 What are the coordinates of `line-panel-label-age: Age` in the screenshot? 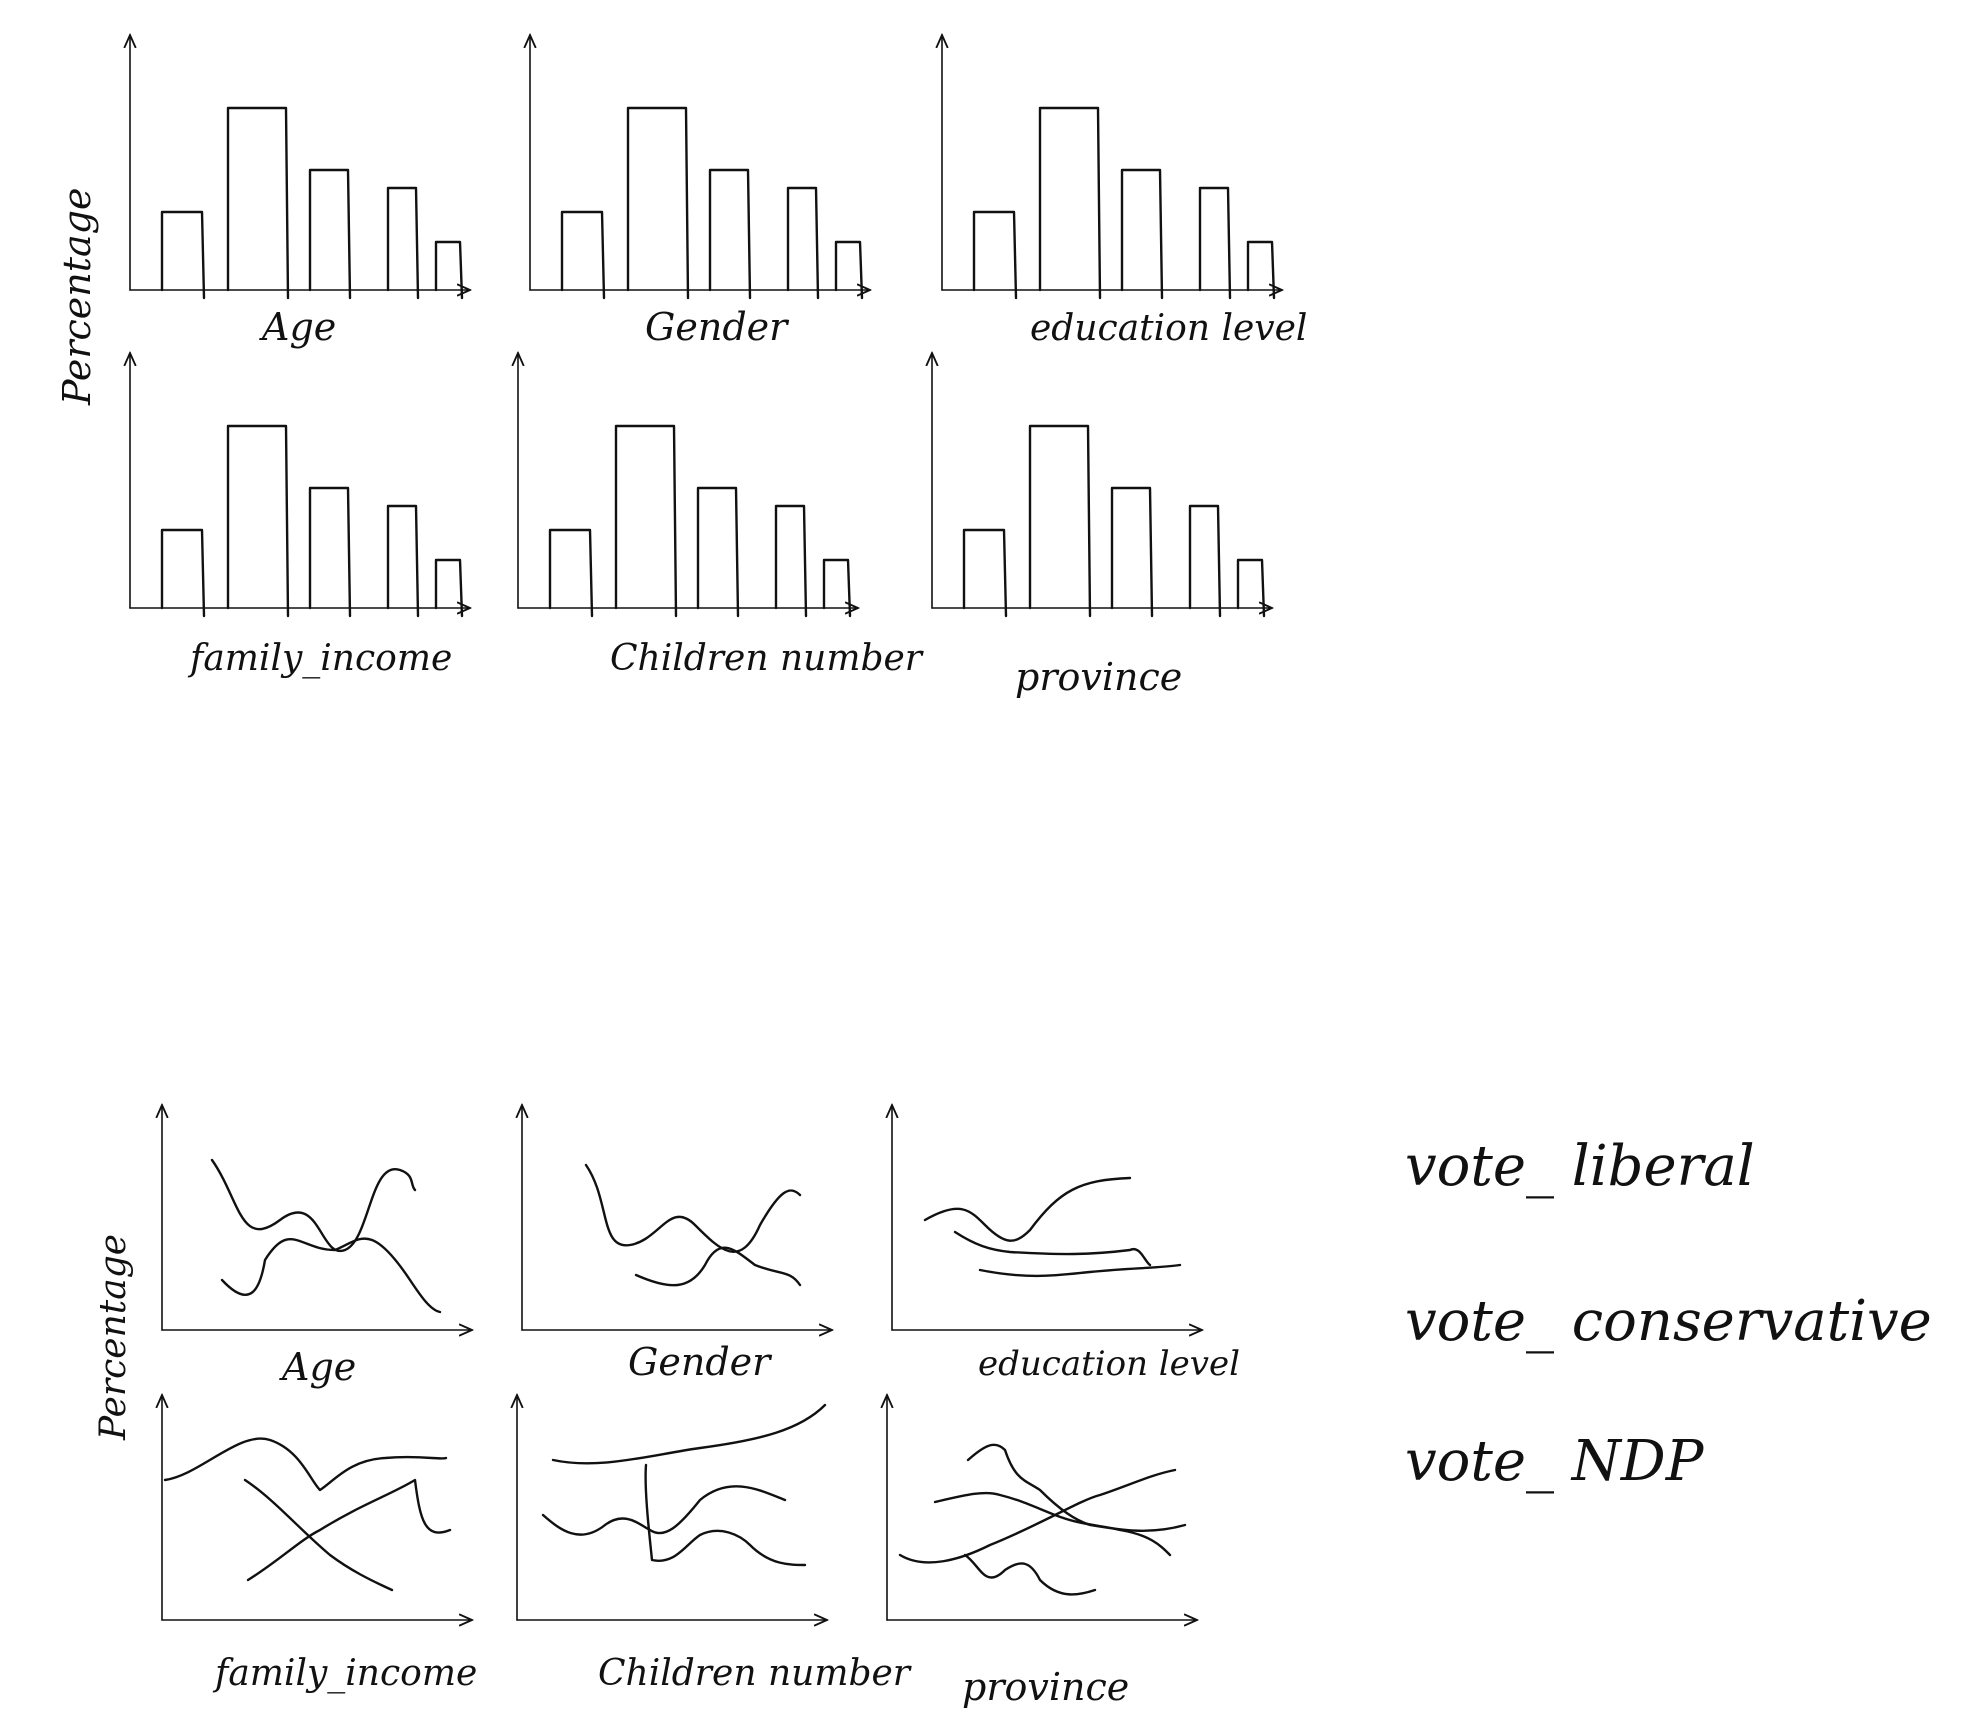 It's located at (317, 1367).